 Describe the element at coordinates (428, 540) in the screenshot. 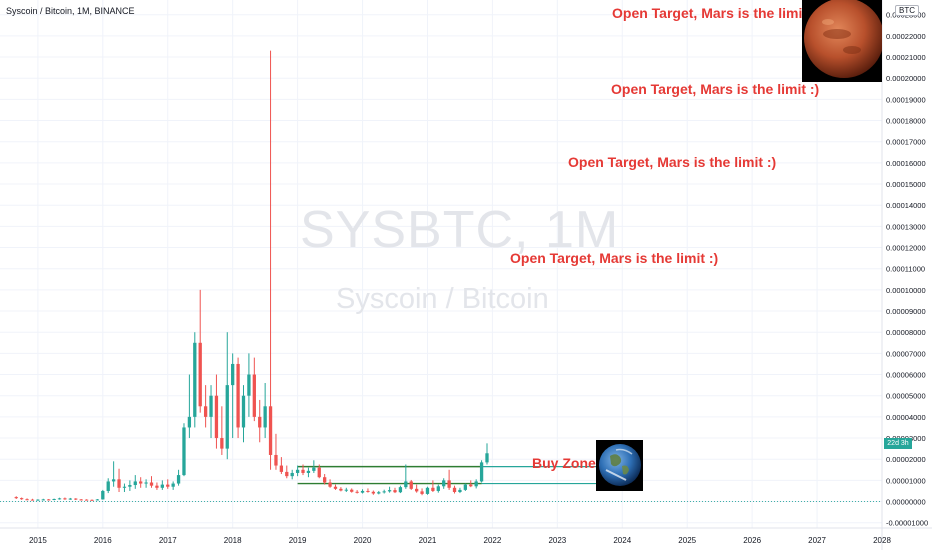

I see `x-tick-label: 2021` at that location.